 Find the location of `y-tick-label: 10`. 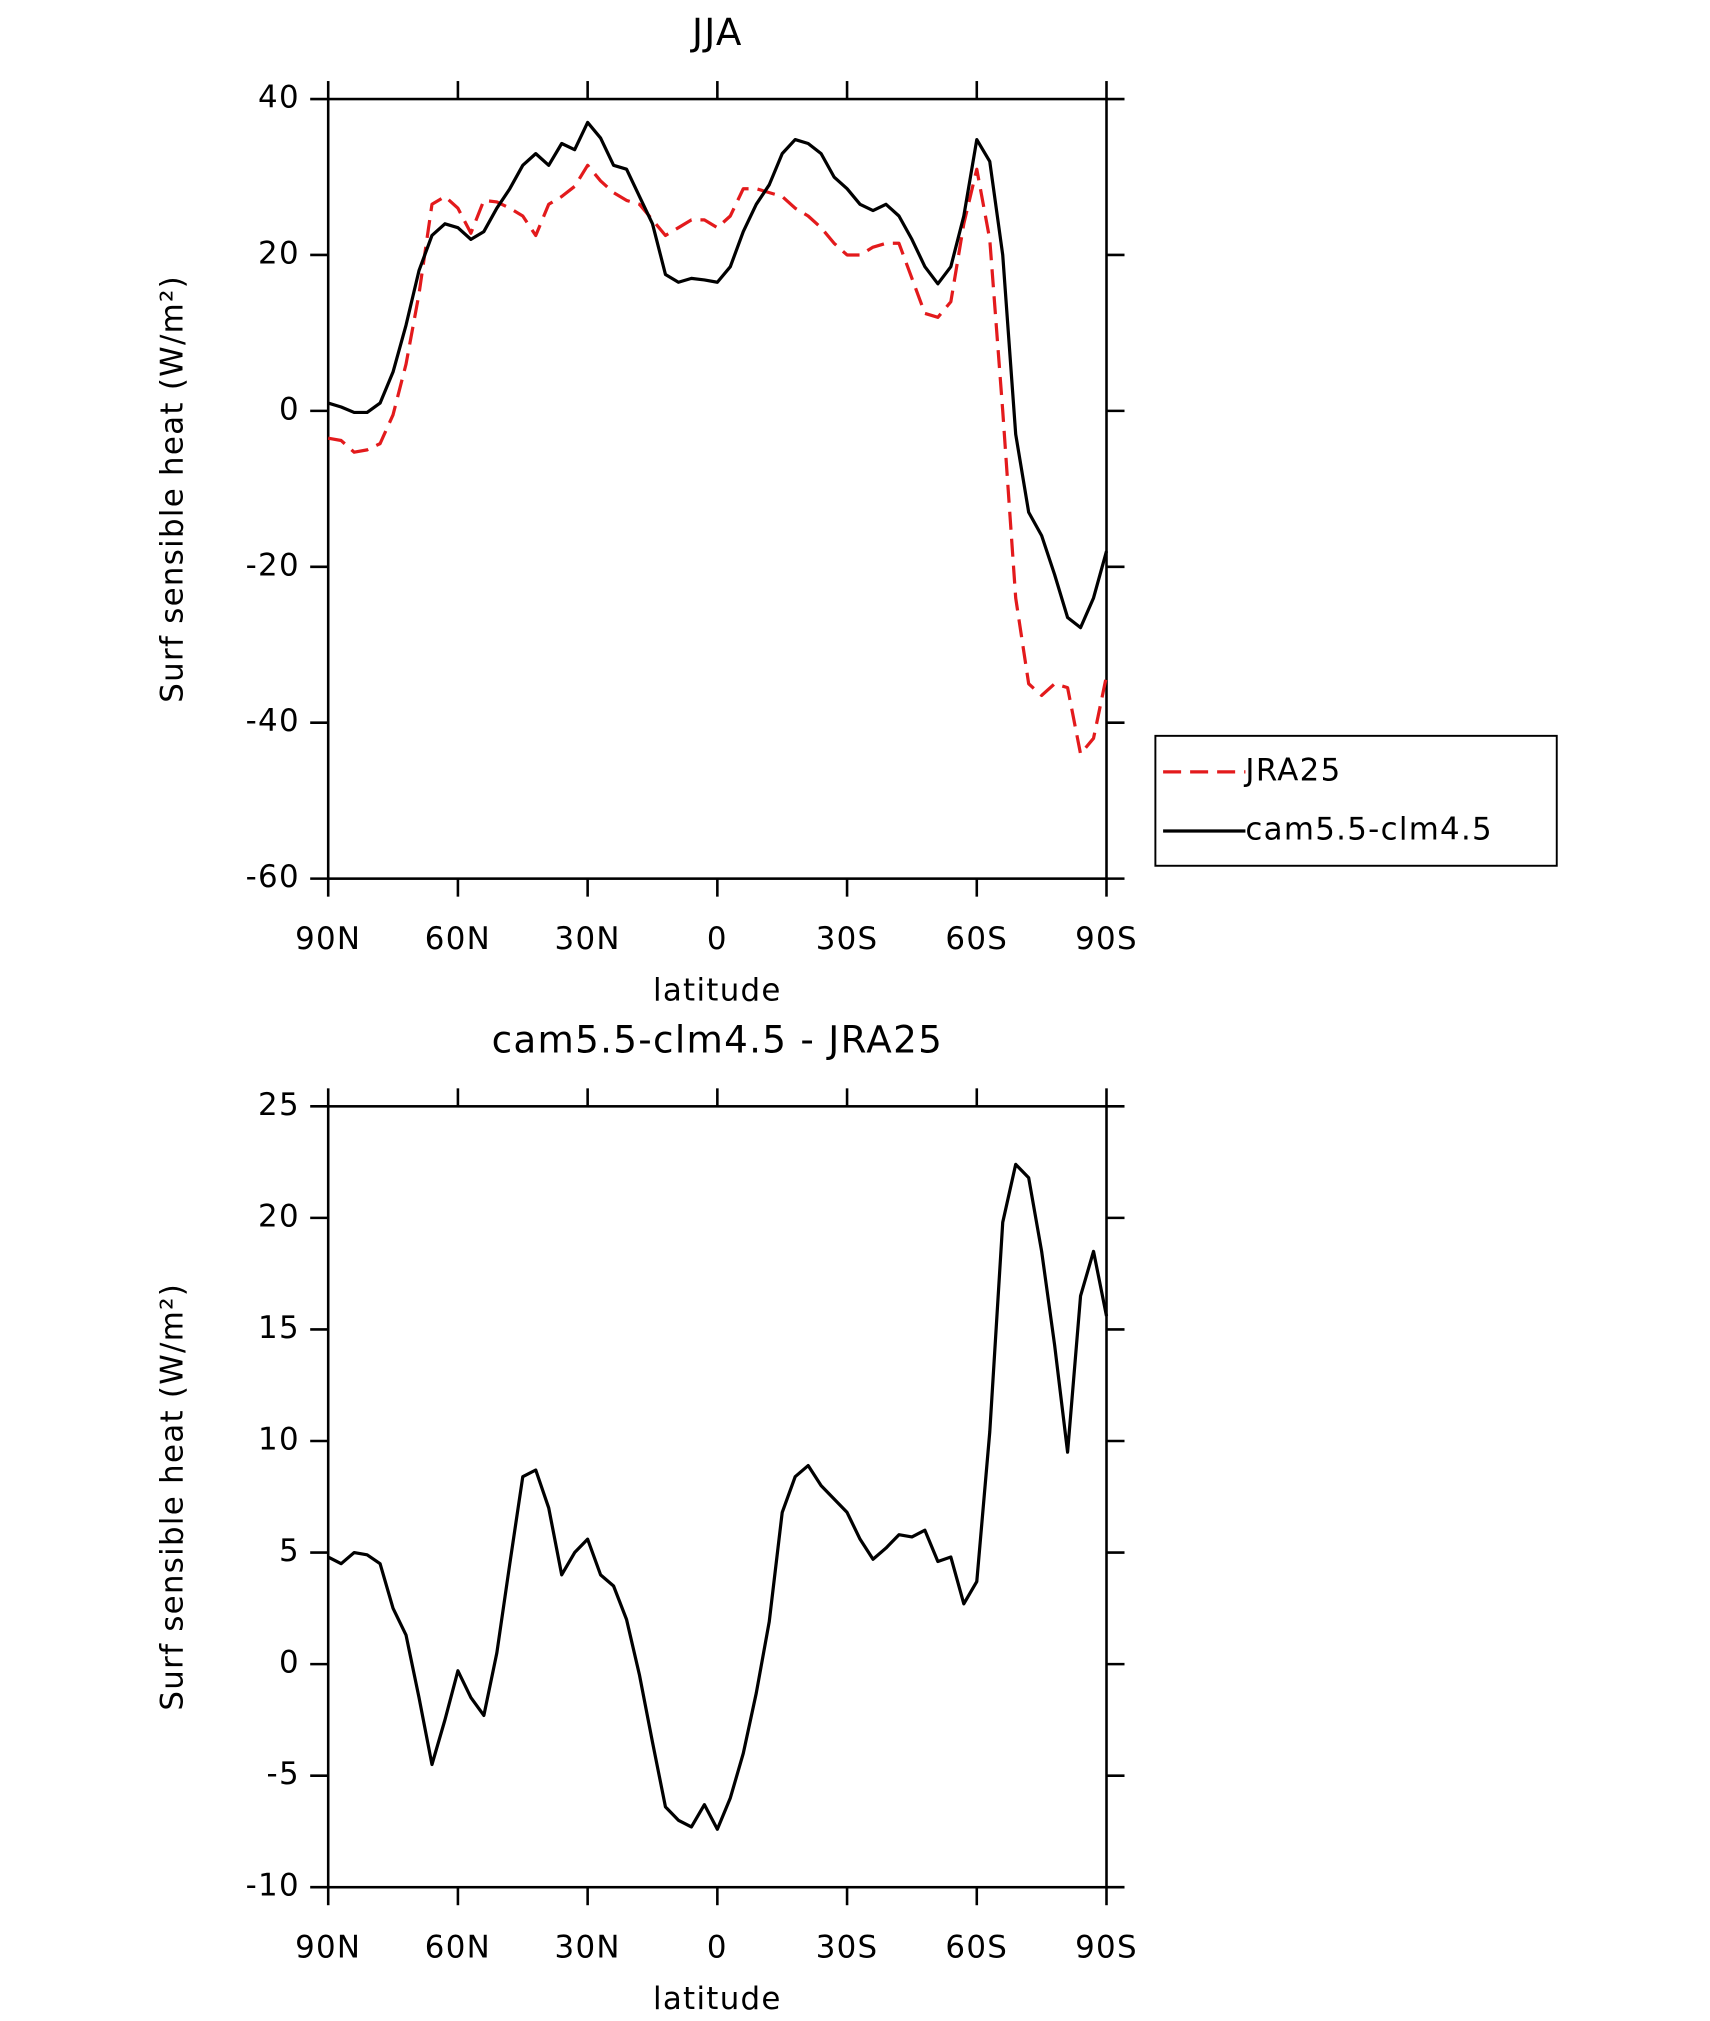

y-tick-label: 10 is located at coordinates (279, 1439).